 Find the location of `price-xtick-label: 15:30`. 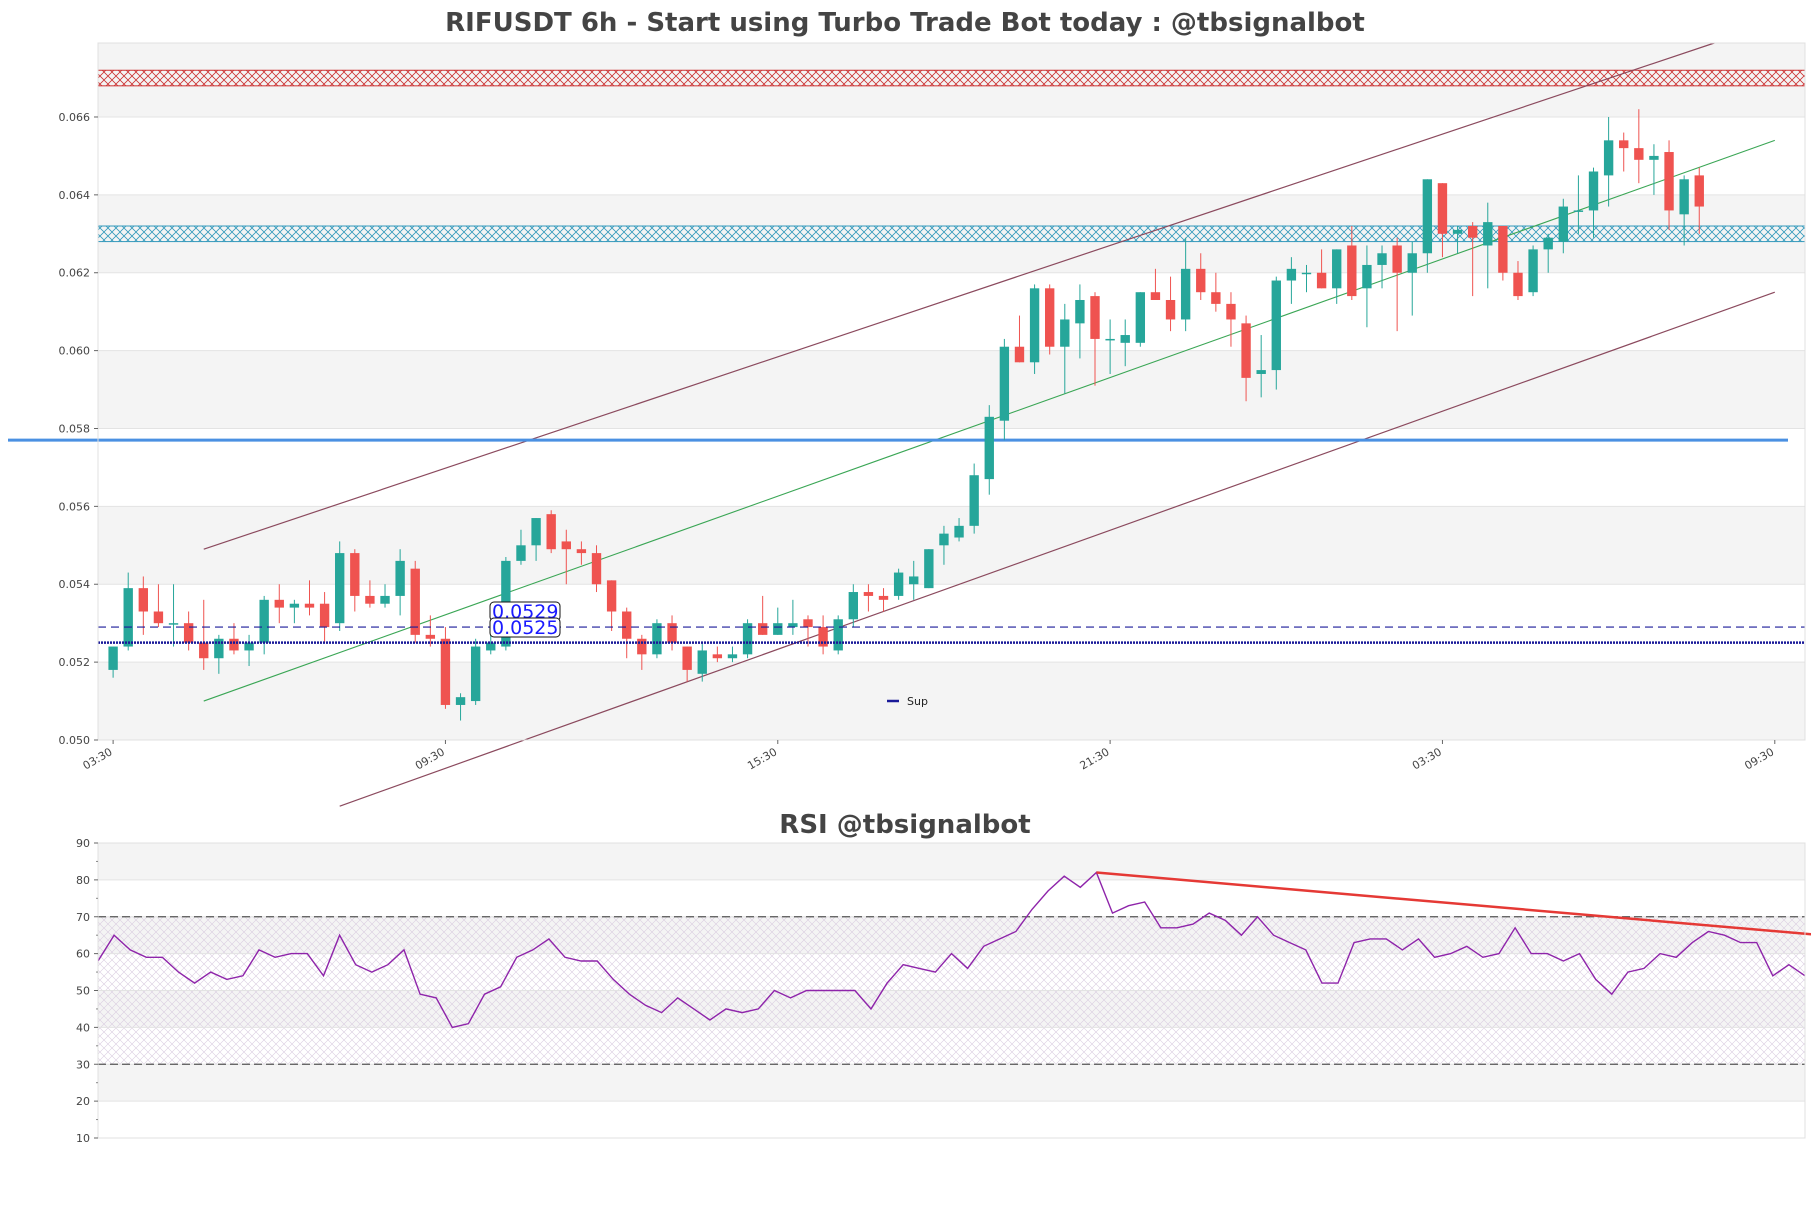

price-xtick-label: 15:30 is located at coordinates (762, 758).